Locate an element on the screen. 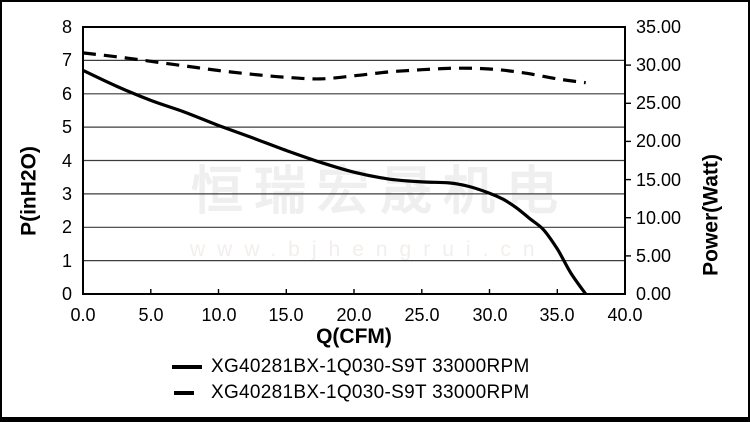 This screenshot has height=422, width=750. y-axis-left-title: P(inH2O) is located at coordinates (29, 191).